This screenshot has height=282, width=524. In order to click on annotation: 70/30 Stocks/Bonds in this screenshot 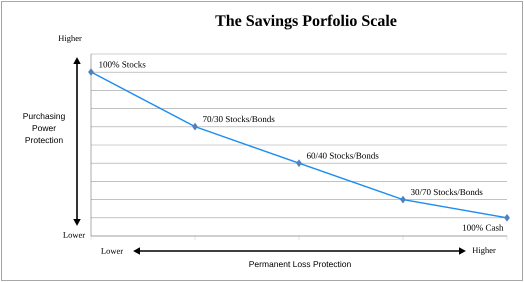, I will do `click(238, 119)`.